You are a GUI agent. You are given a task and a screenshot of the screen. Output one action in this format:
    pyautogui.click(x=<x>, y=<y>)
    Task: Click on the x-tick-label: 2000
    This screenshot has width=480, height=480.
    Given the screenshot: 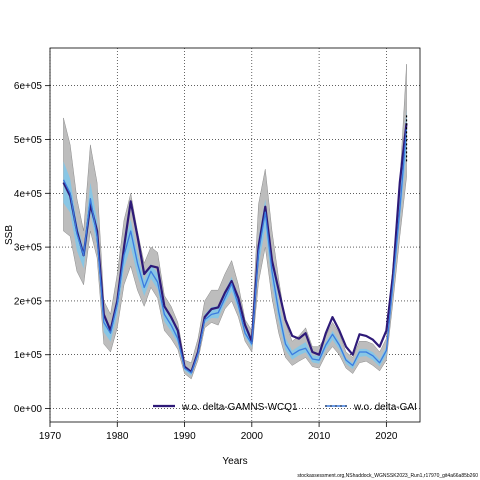 What is the action you would take?
    pyautogui.click(x=252, y=436)
    